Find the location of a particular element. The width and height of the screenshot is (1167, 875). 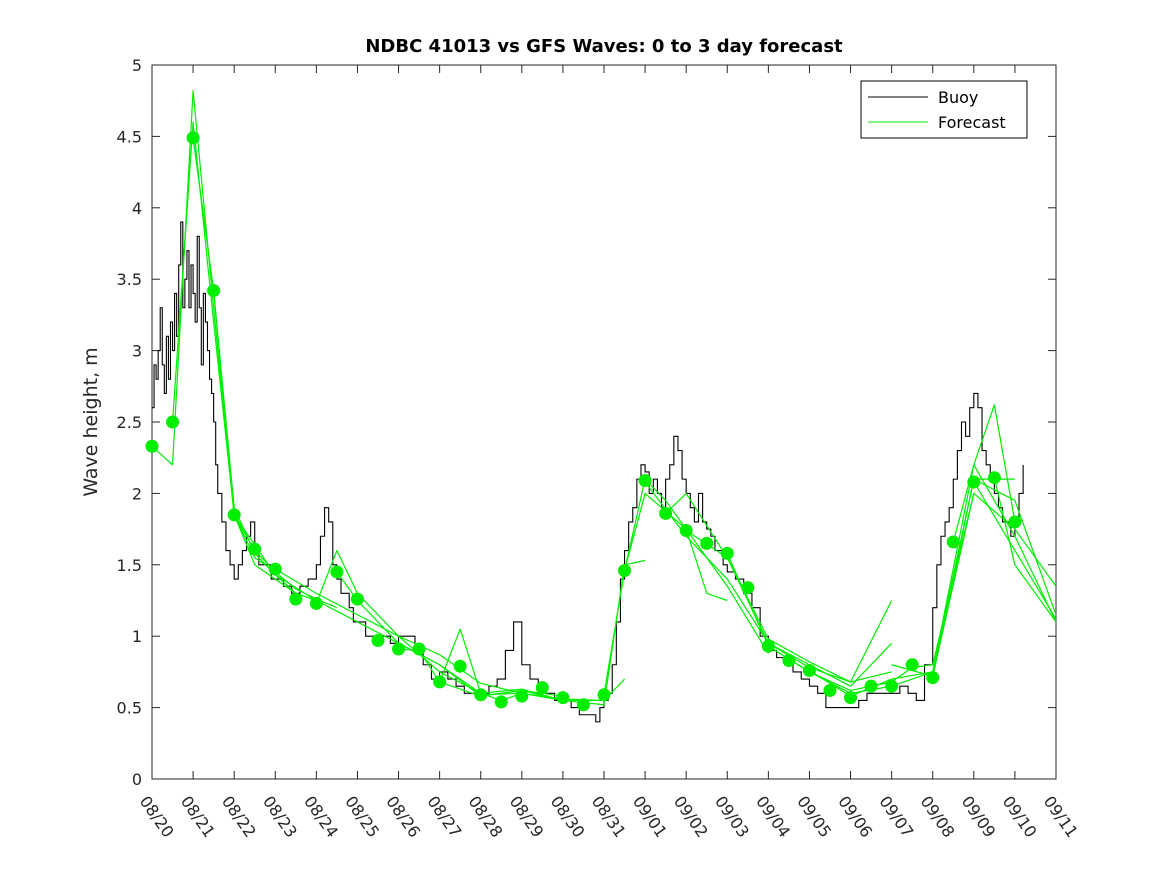

y-tick-label: 0.5 is located at coordinates (129, 708).